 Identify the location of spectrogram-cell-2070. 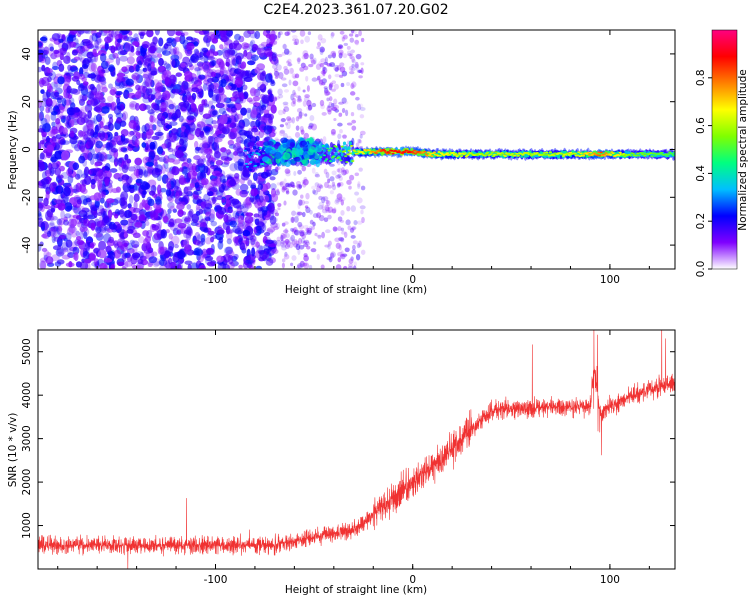
(228, 250).